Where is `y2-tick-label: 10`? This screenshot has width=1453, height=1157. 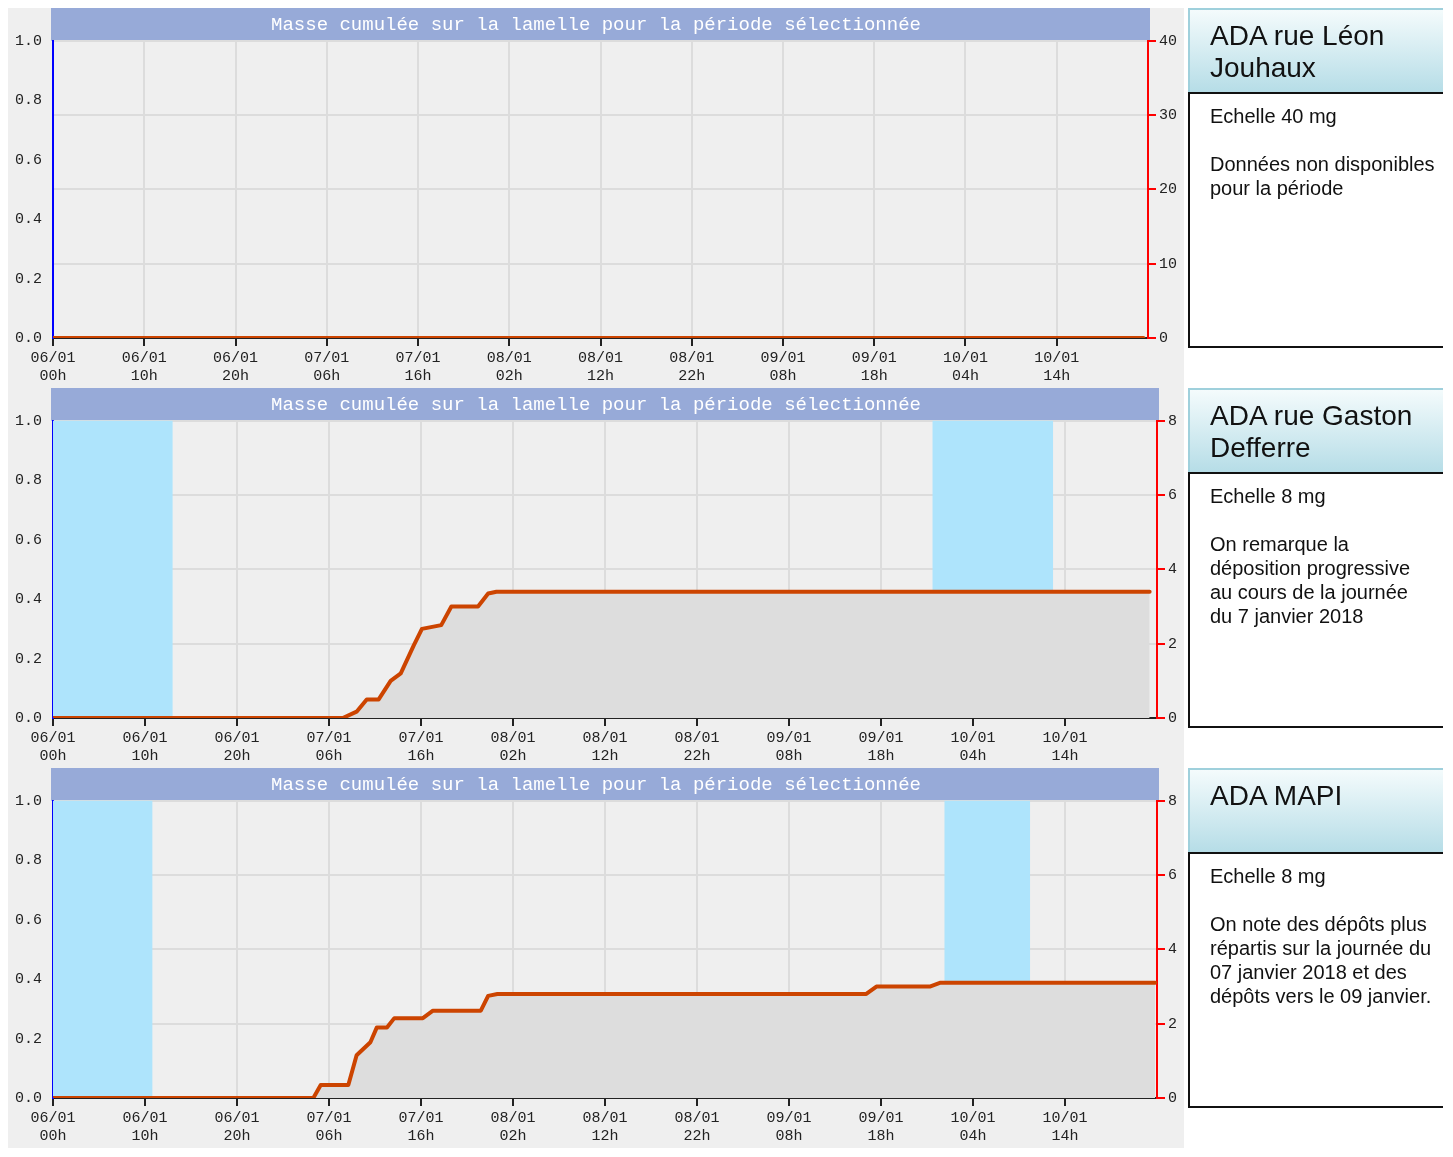 y2-tick-label: 10 is located at coordinates (1168, 264).